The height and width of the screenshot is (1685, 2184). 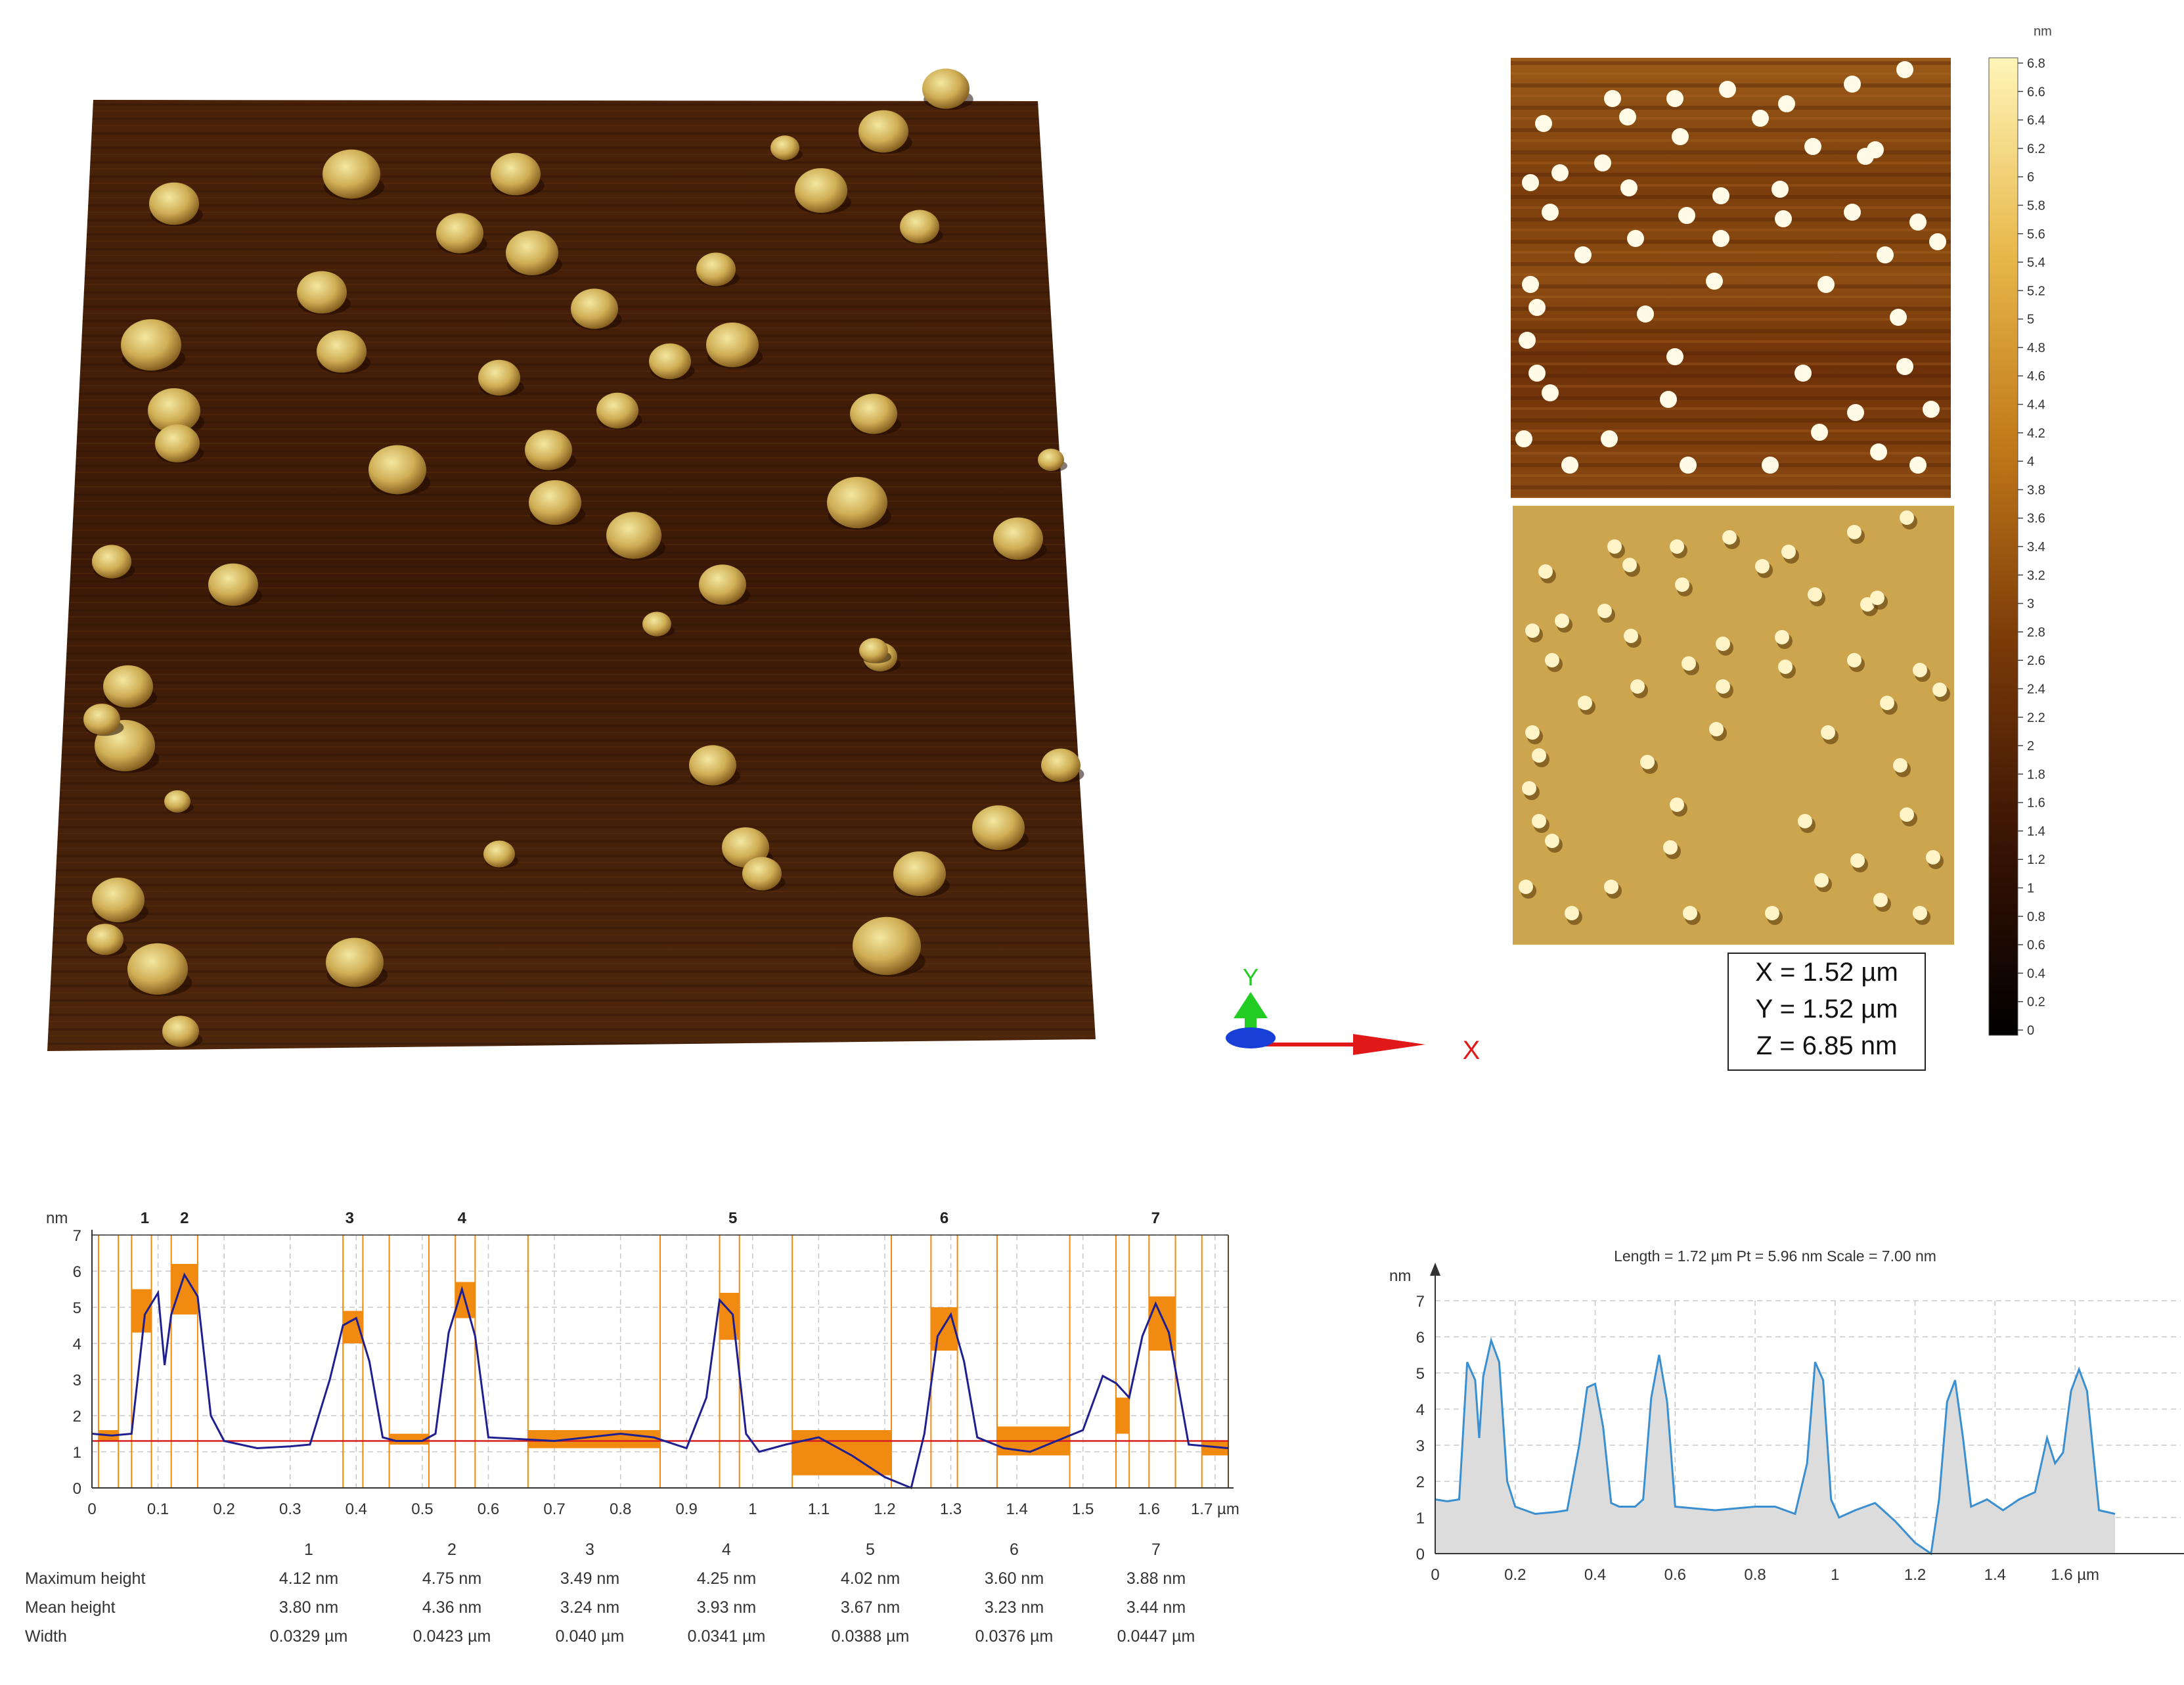 I want to click on x-tick-label: 1.3, so click(x=951, y=1509).